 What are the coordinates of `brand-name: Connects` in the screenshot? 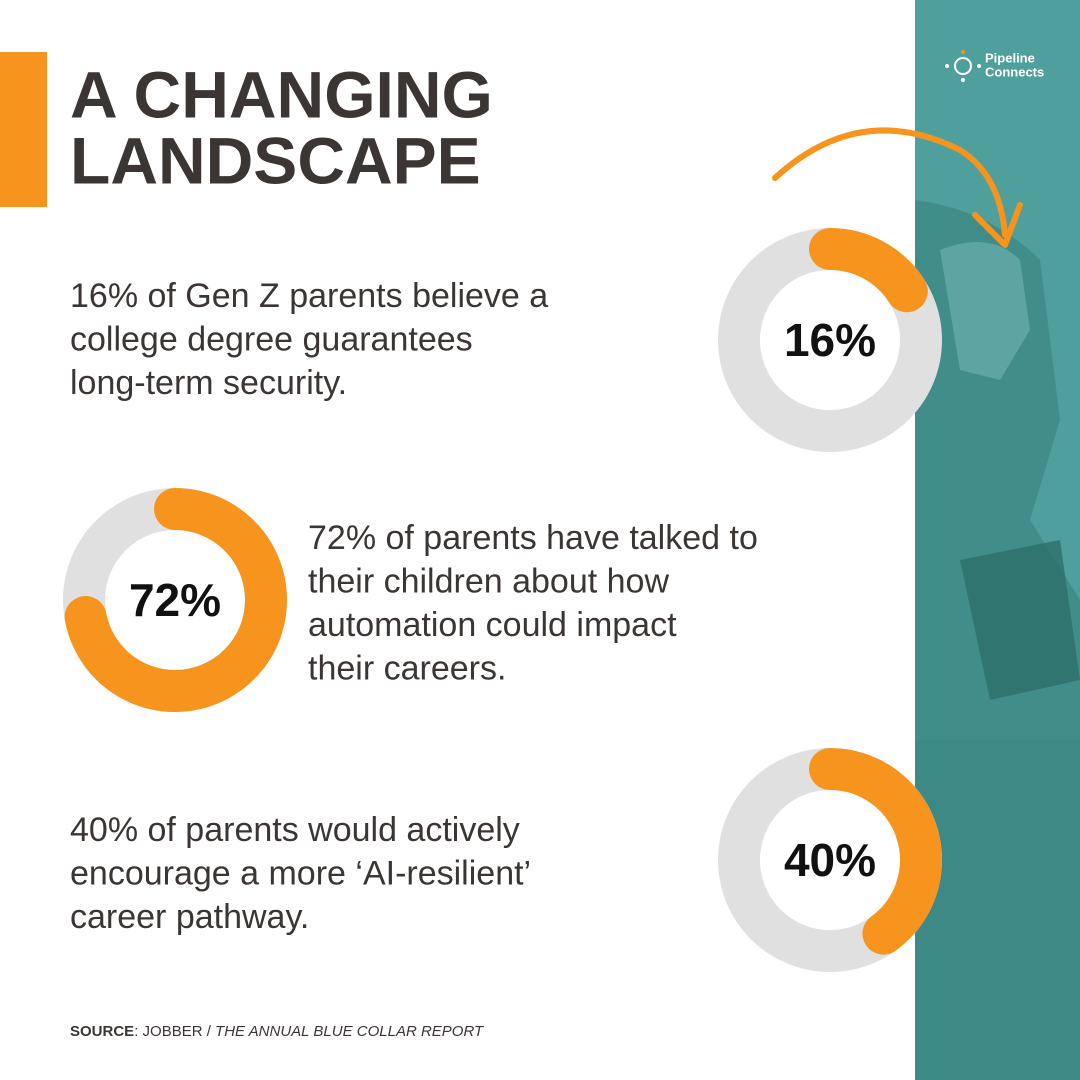 It's located at (1014, 71).